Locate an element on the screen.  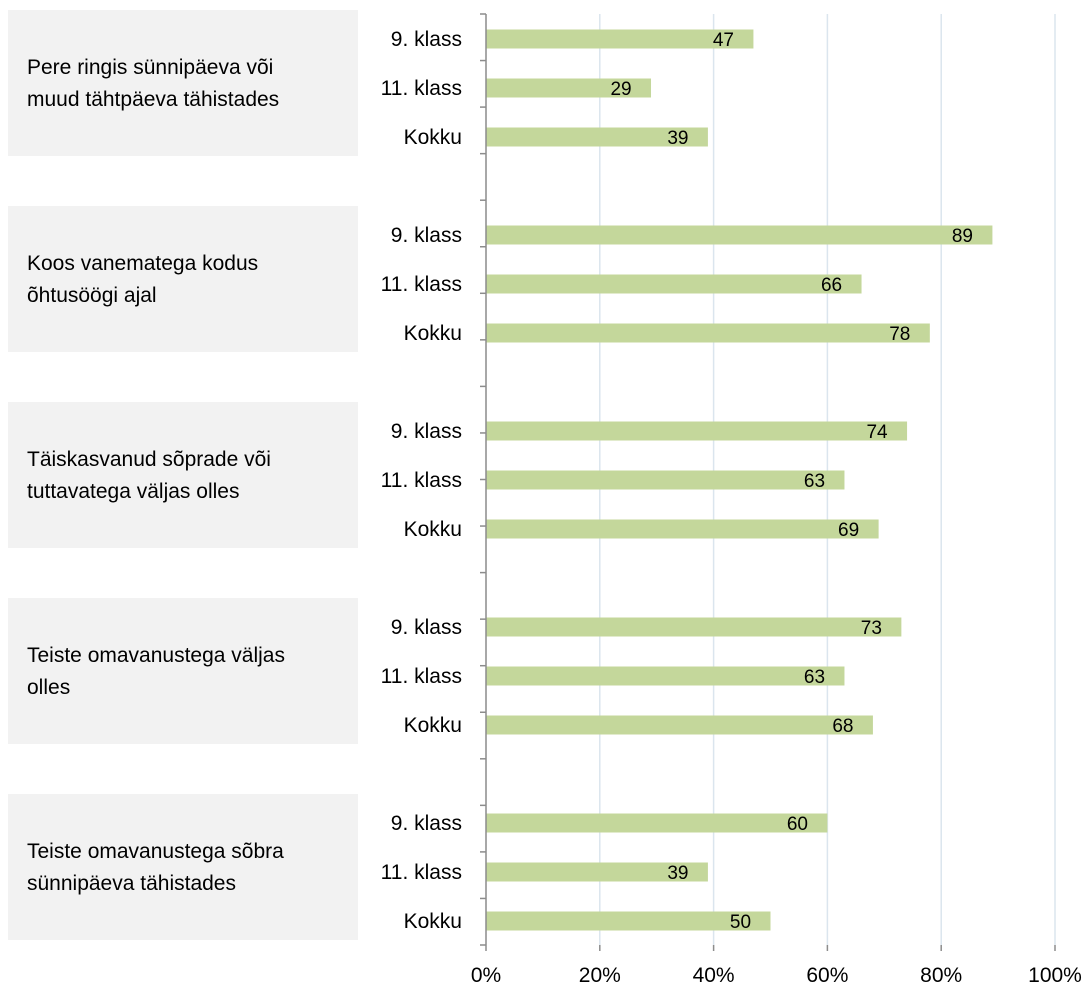
data-label: 47 is located at coordinates (723, 40).